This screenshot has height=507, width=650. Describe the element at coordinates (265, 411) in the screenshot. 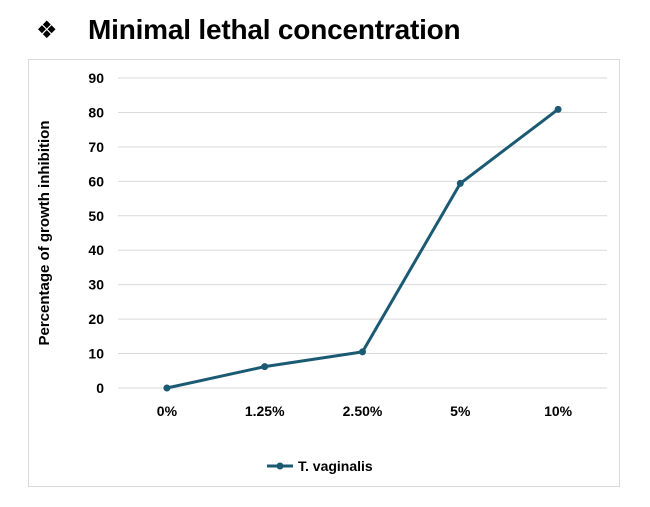

I see `x-tick-label: 1.25%` at that location.